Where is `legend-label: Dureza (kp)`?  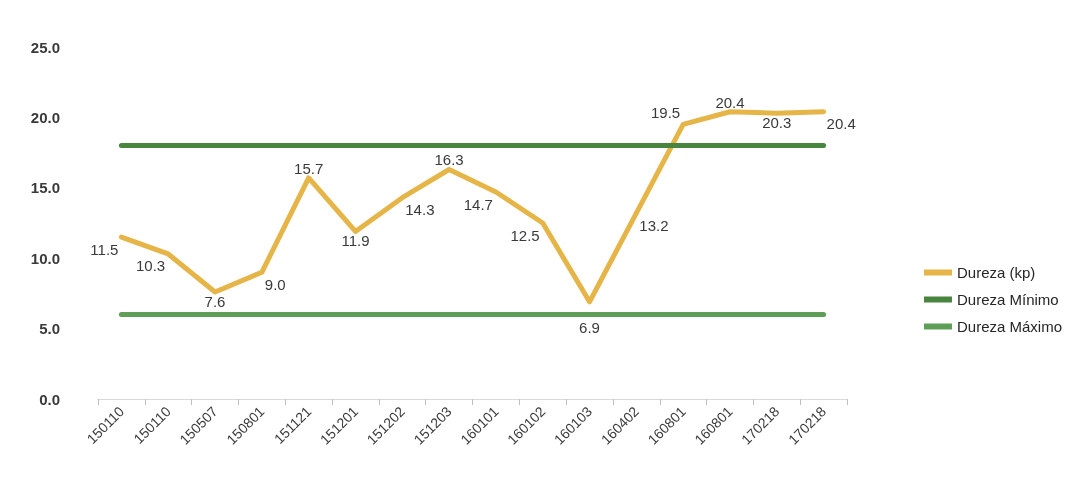
legend-label: Dureza (kp) is located at coordinates (996, 272).